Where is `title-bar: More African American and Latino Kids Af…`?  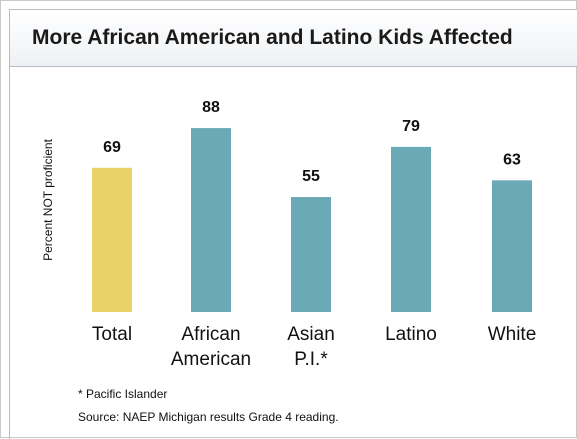
title-bar: More African American and Latino Kids Af… is located at coordinates (293, 38).